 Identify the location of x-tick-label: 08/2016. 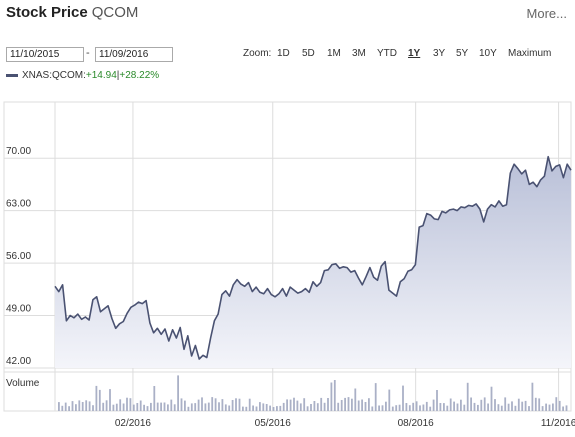
(416, 423).